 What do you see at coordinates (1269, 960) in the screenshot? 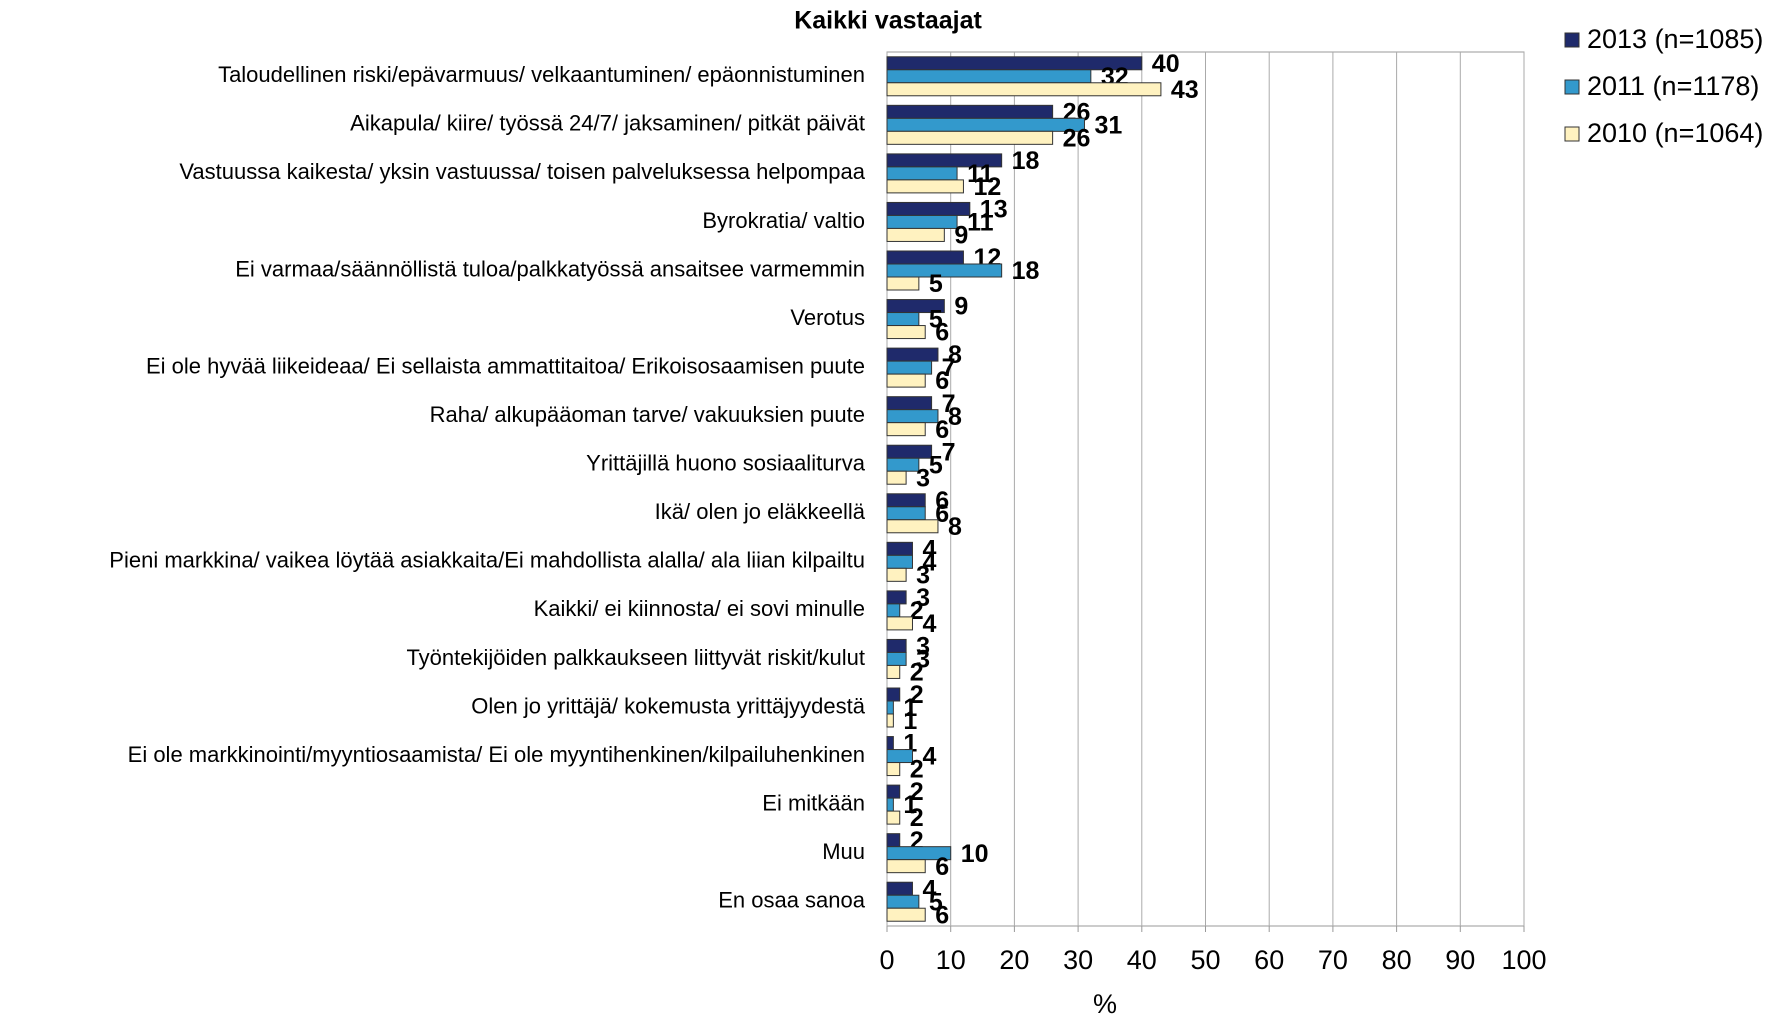
I see `x-tick-label: 60` at bounding box center [1269, 960].